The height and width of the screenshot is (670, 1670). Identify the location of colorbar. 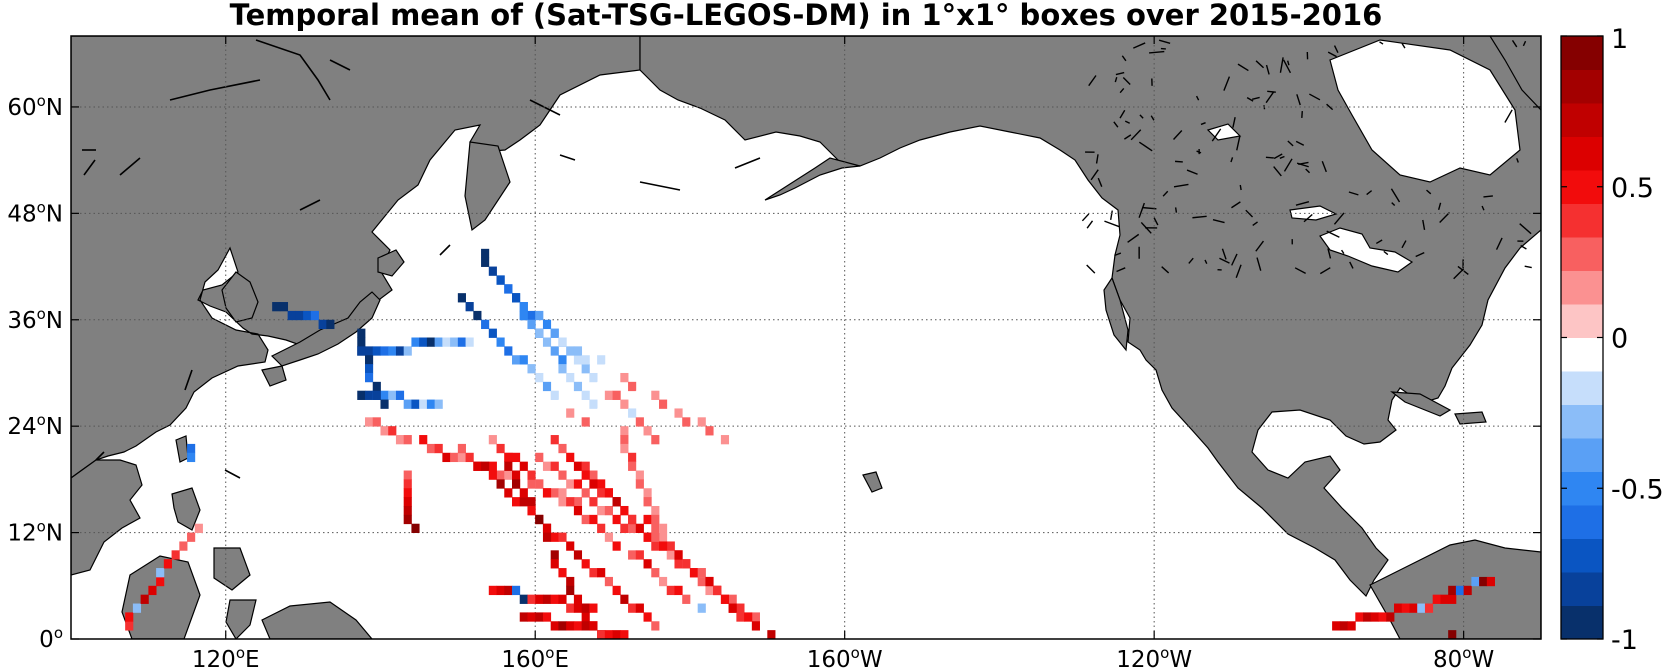
(1582, 337).